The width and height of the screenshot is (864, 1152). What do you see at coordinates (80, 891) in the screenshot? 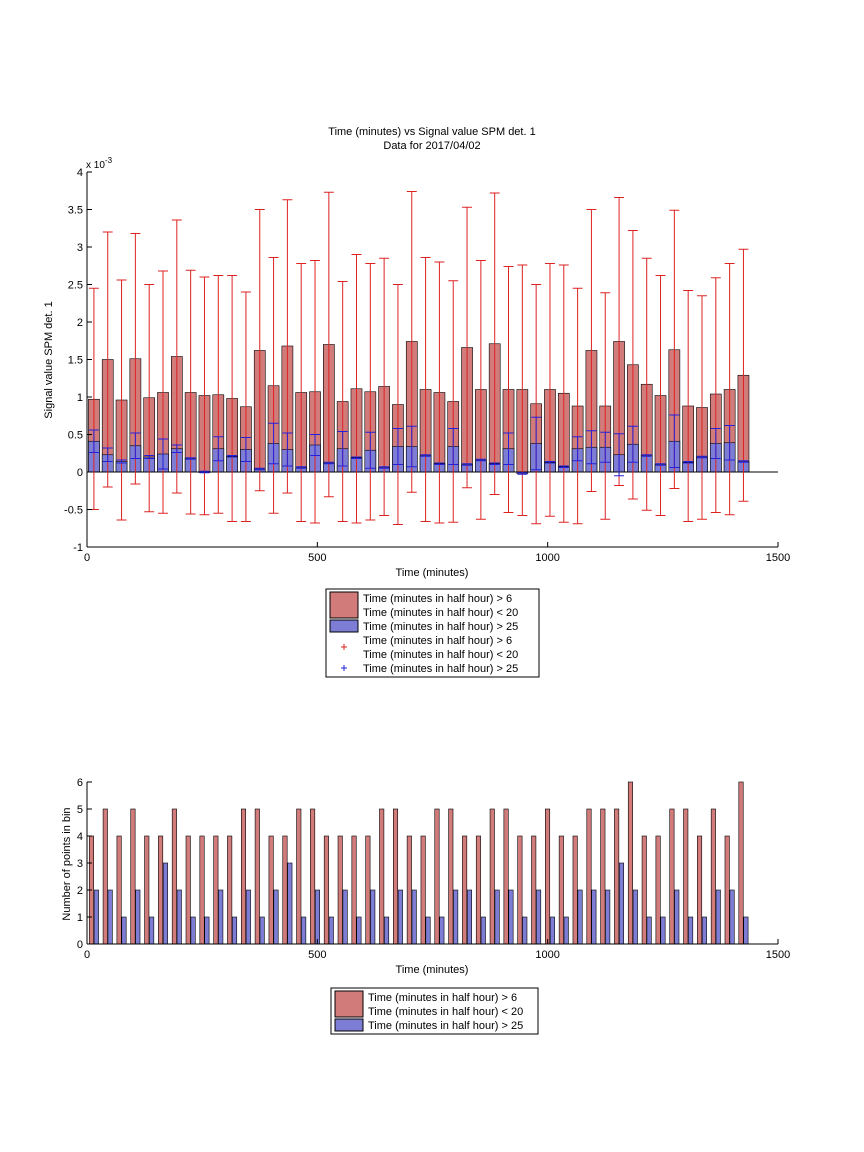
I see `count-chart-y-tick-label: 2` at bounding box center [80, 891].